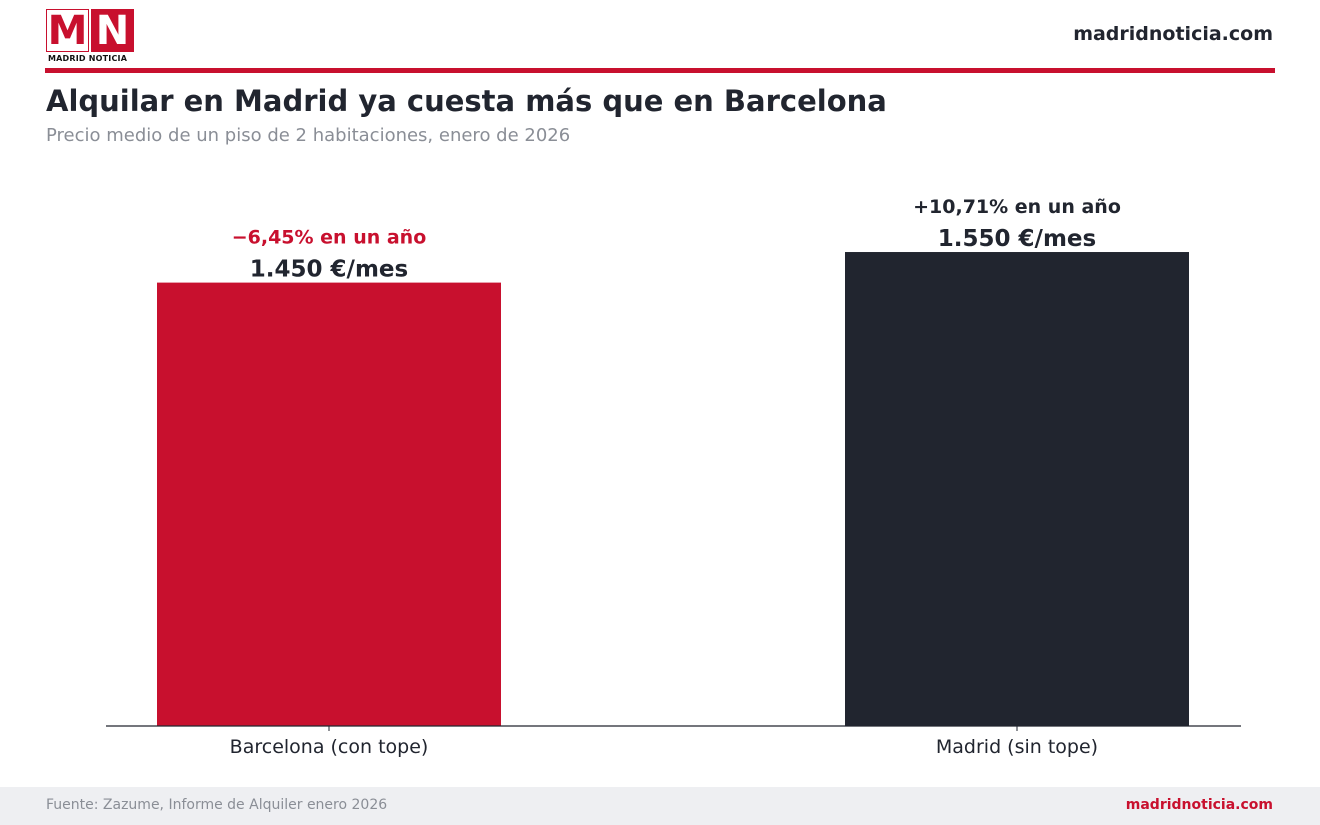 The height and width of the screenshot is (825, 1320). I want to click on madrid-noticia-logo: M N MADRID NOTICIA, so click(91, 36).